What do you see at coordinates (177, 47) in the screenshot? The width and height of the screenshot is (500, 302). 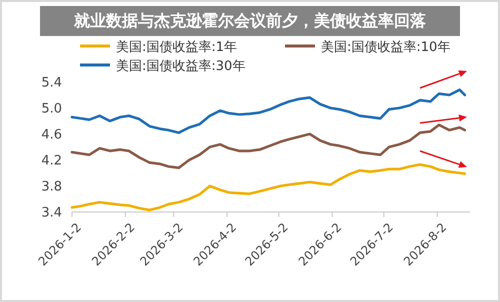 I see `legend-label: 美国:国债收益率:1年` at bounding box center [177, 47].